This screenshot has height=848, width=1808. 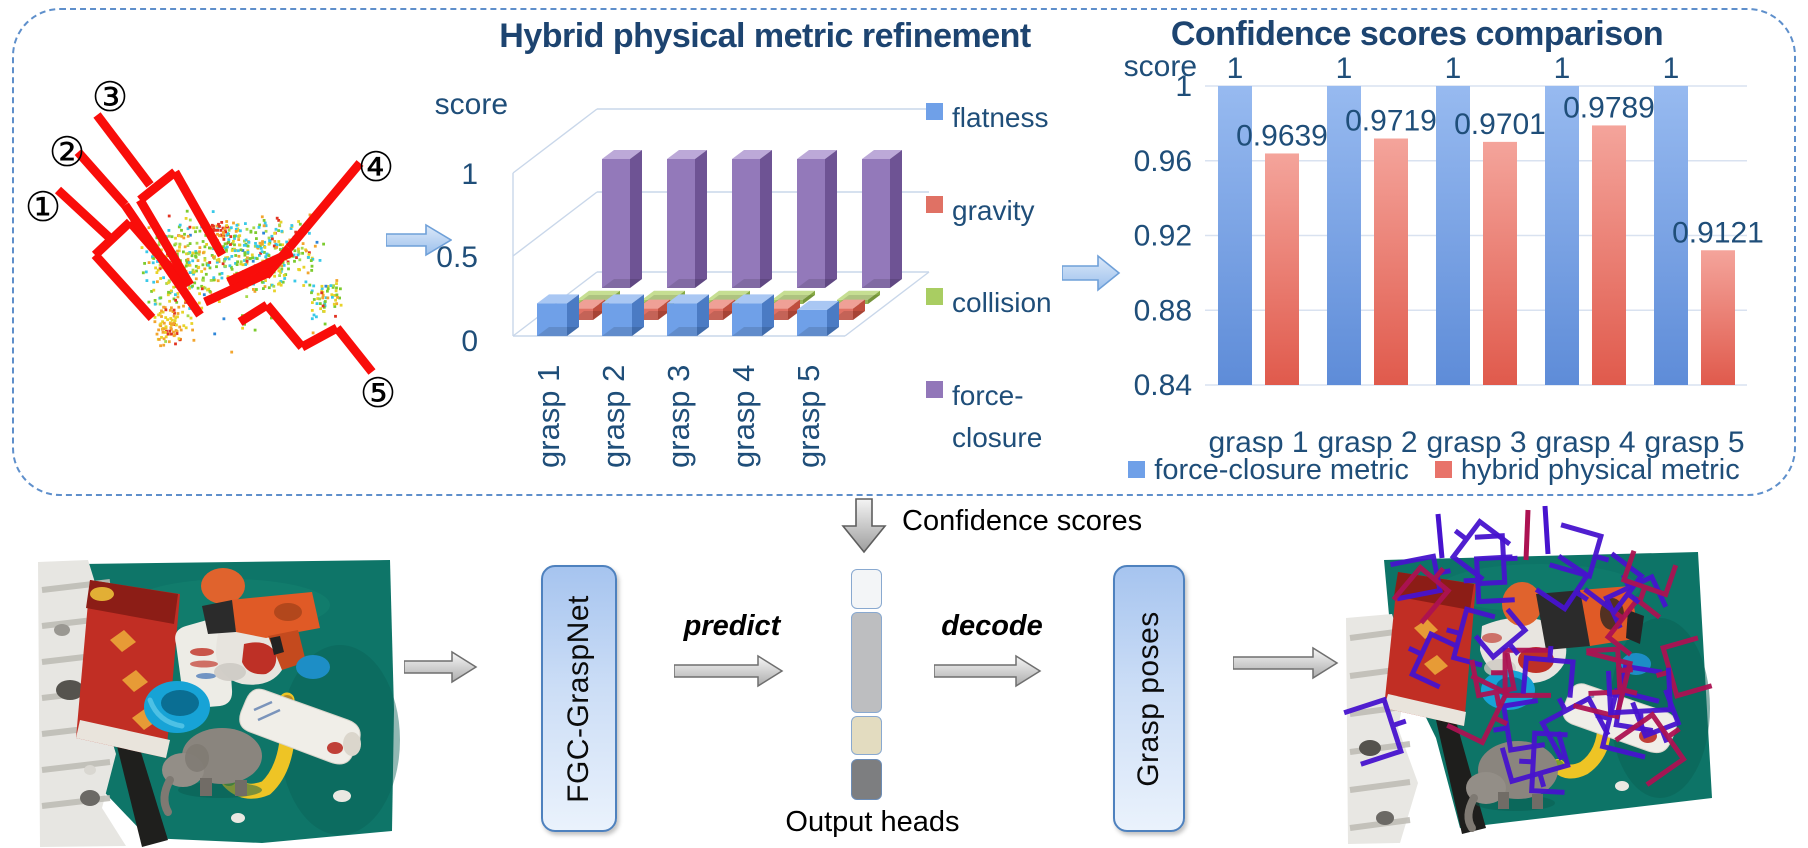 What do you see at coordinates (1282, 135) in the screenshot?
I see `svg-text: 0.9639` at bounding box center [1282, 135].